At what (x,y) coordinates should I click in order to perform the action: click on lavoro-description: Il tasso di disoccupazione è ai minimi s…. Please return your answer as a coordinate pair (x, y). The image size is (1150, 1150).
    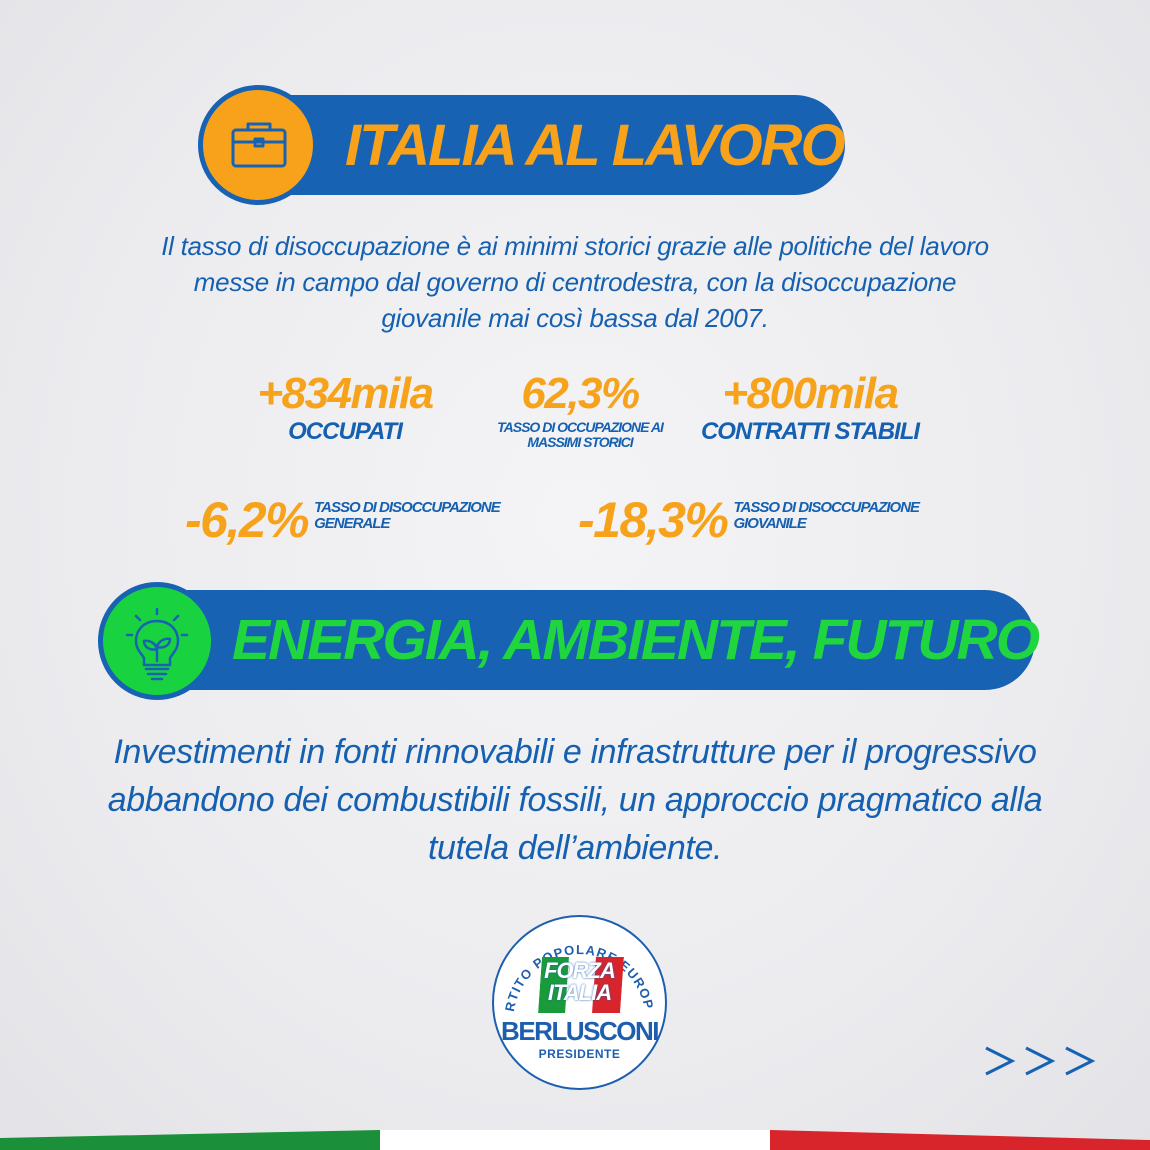
    Looking at the image, I should click on (575, 282).